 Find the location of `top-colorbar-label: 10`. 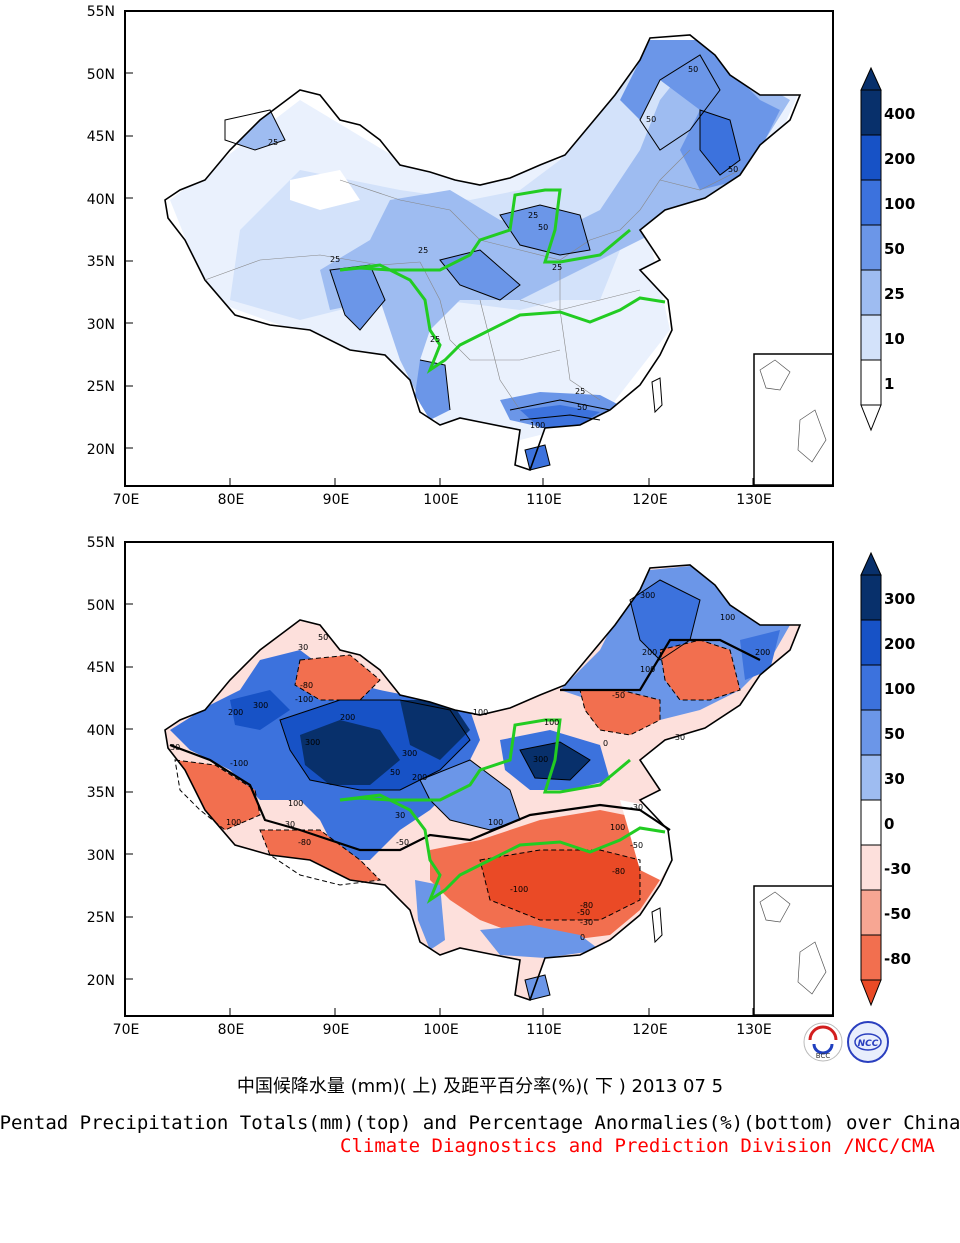

top-colorbar-label: 10 is located at coordinates (894, 339).